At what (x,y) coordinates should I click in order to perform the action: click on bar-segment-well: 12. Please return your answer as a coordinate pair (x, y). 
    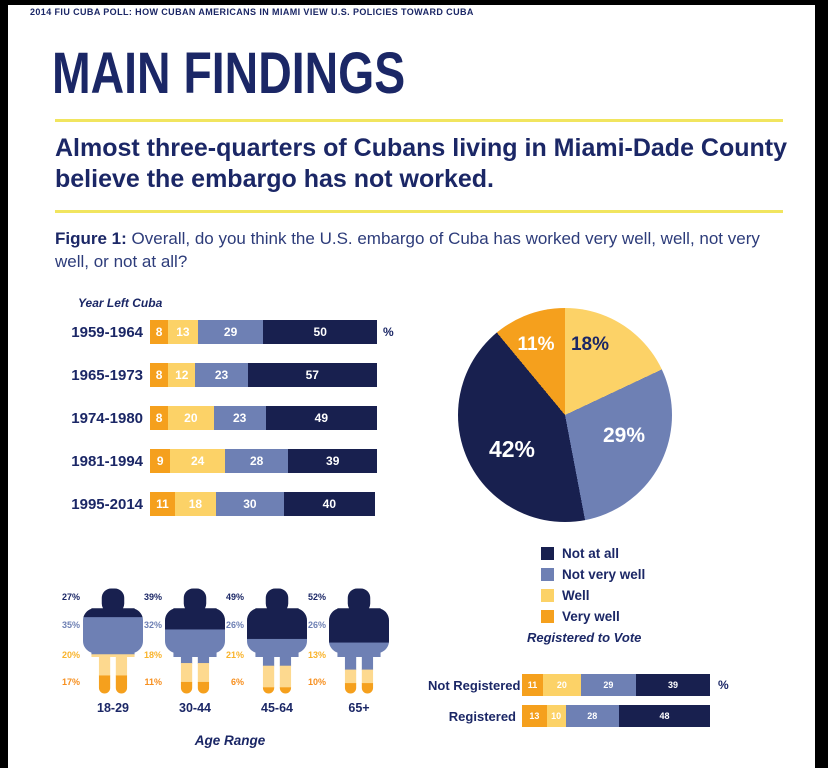
    Looking at the image, I should click on (182, 375).